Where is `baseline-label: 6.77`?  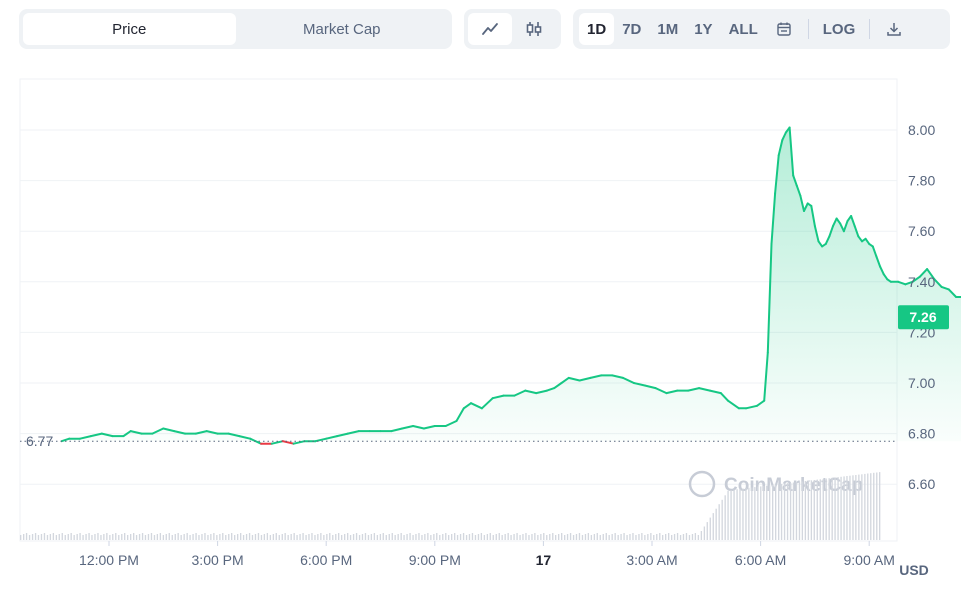
baseline-label: 6.77 is located at coordinates (39, 441).